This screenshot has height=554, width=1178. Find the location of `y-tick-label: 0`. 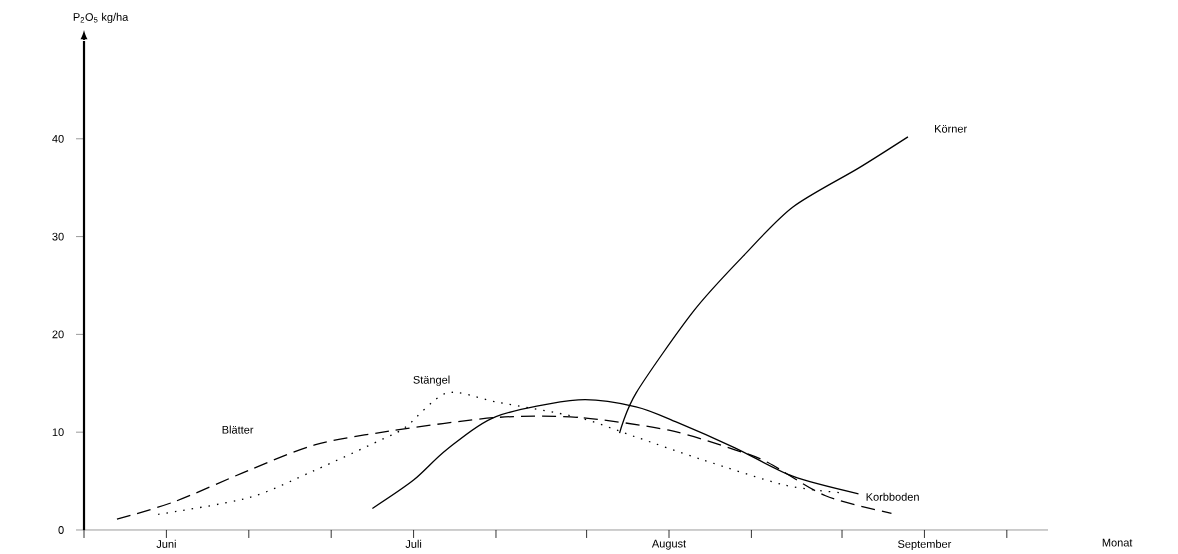

y-tick-label: 0 is located at coordinates (61, 530).